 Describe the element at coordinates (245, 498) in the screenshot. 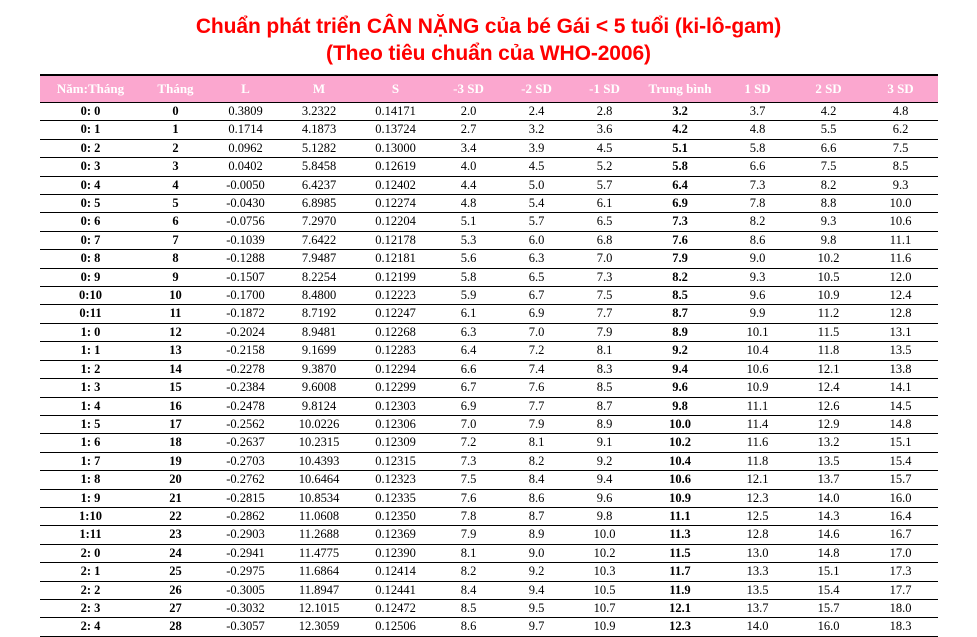

I see `cell-r21-c2: -0.2815` at that location.